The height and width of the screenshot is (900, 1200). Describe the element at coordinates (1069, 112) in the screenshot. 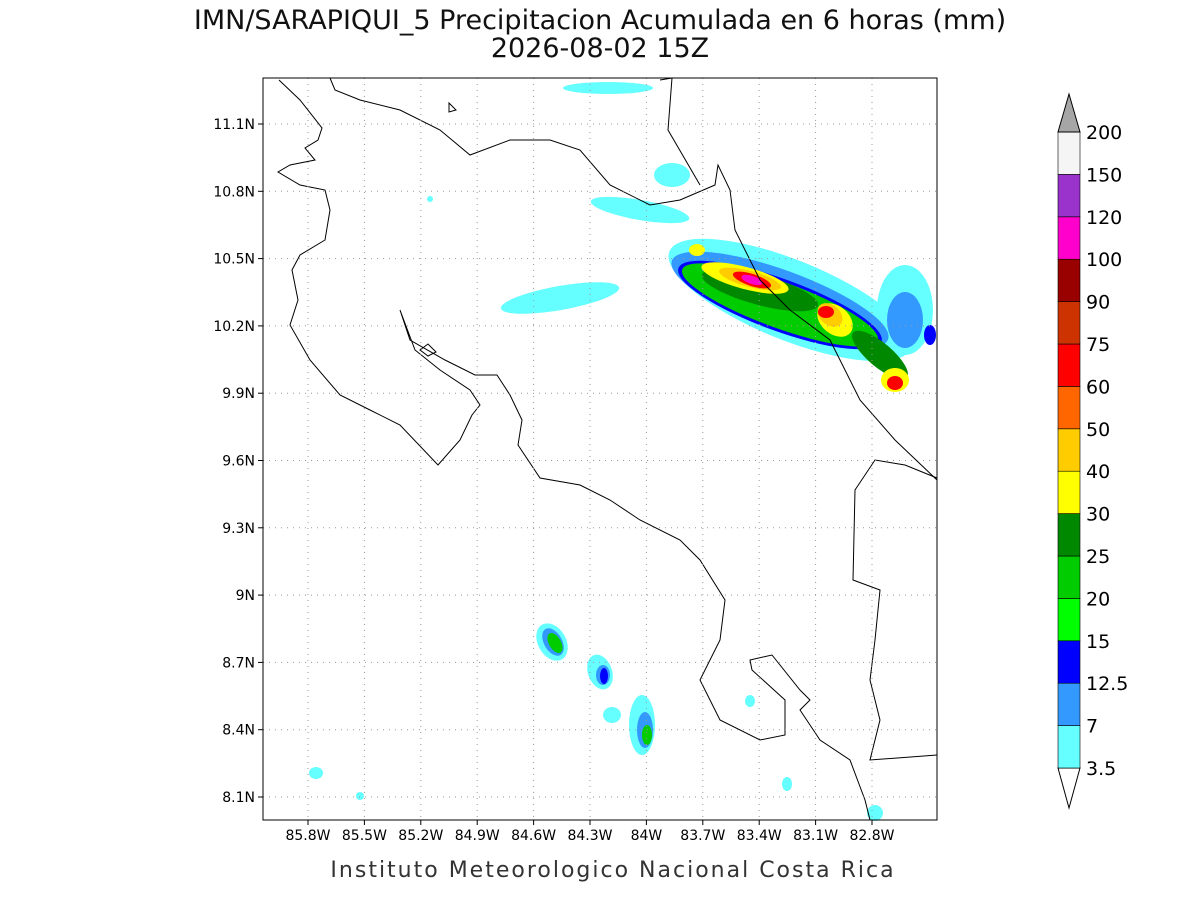

I see `colorbar-over` at that location.